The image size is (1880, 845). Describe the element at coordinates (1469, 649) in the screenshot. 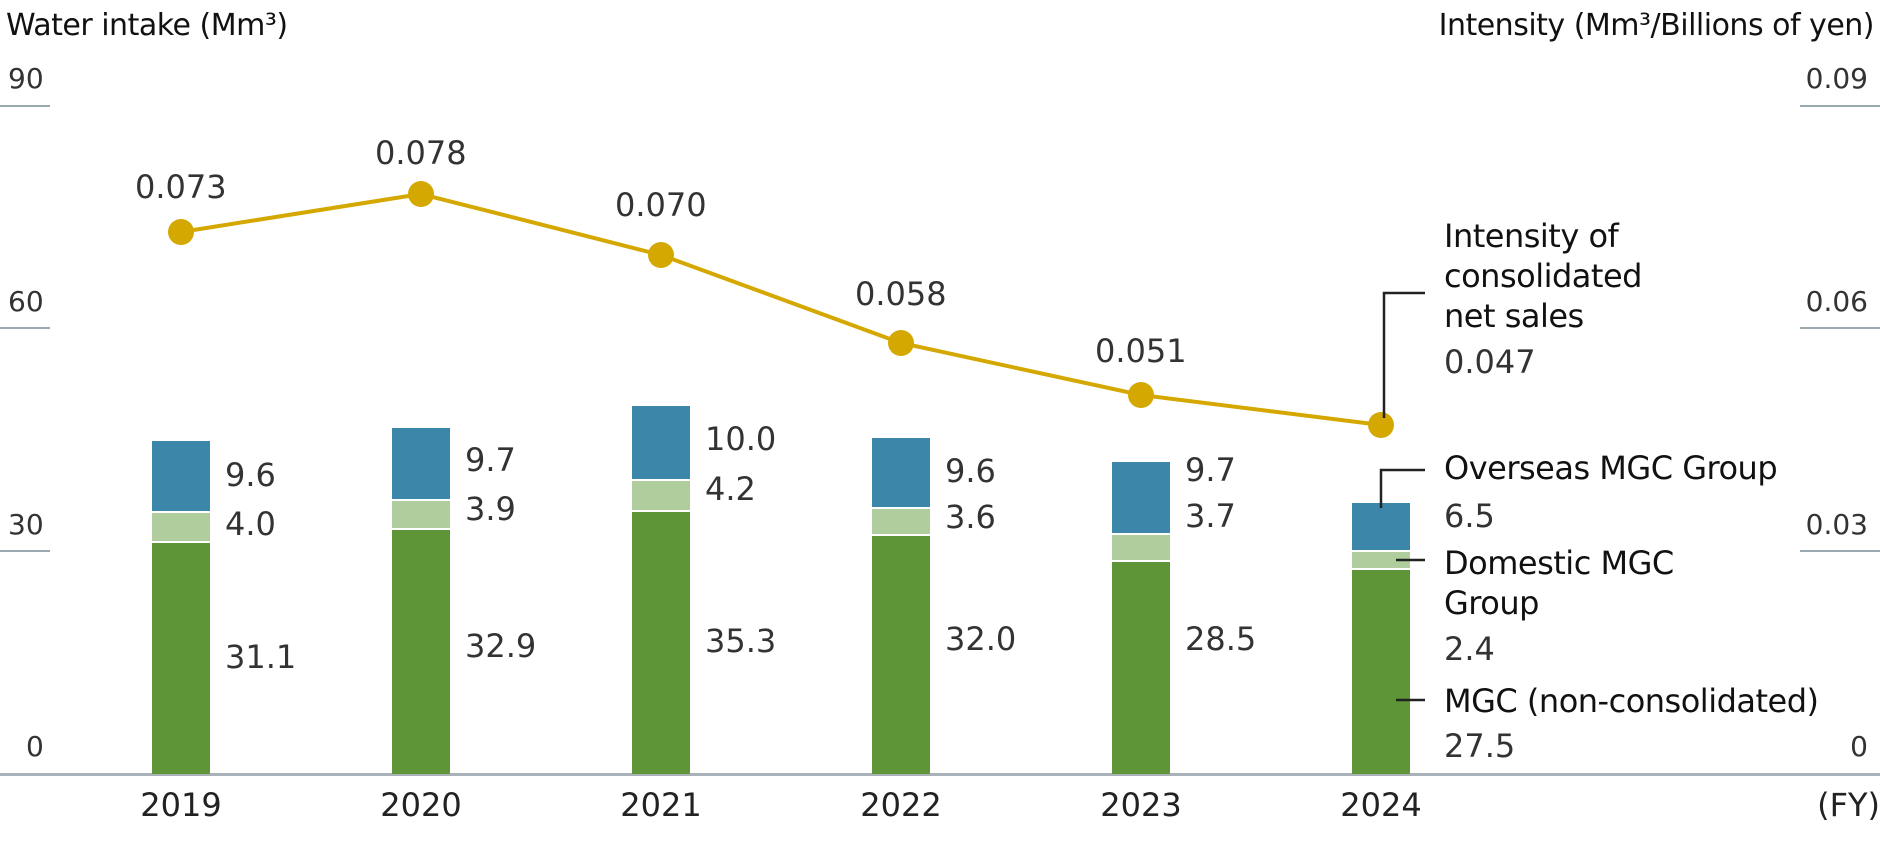

I see `domestic-label-2024: 2.4` at that location.